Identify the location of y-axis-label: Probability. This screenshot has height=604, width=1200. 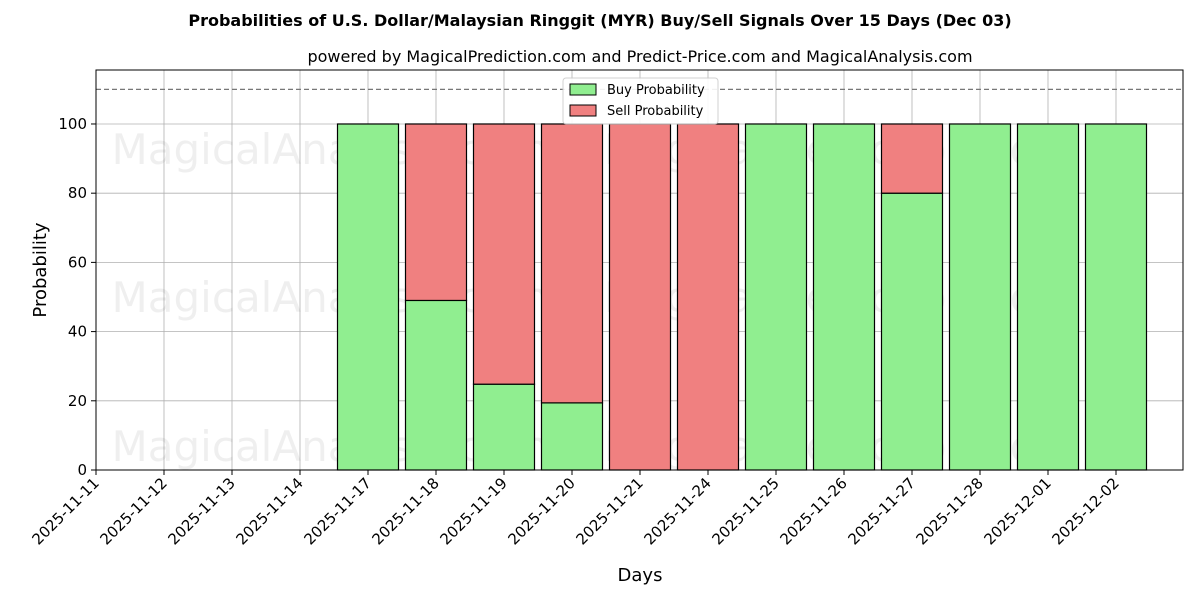
(40, 269).